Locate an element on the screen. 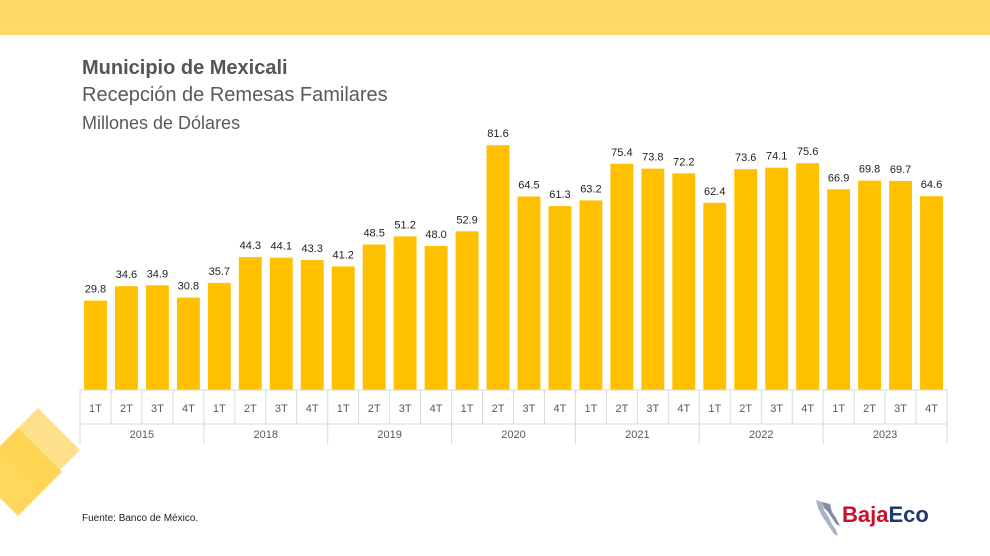 Image resolution: width=990 pixels, height=556 pixels. year-group-label: 2020 is located at coordinates (513, 435).